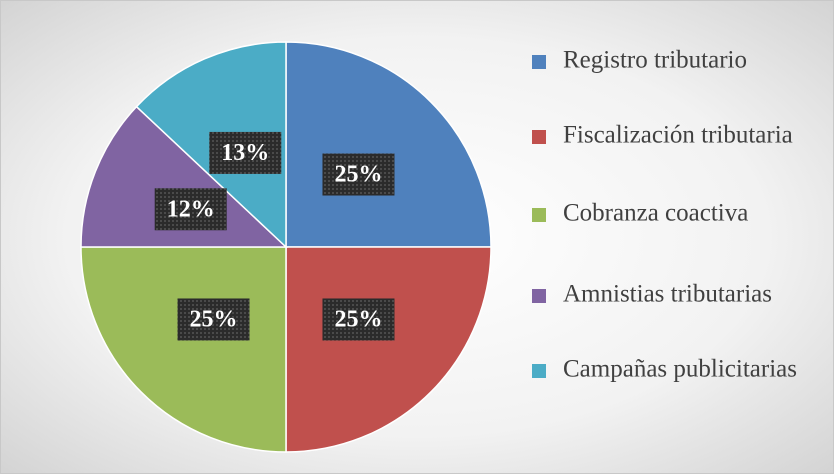  I want to click on legend-label: Campañas publicitarias, so click(680, 369).